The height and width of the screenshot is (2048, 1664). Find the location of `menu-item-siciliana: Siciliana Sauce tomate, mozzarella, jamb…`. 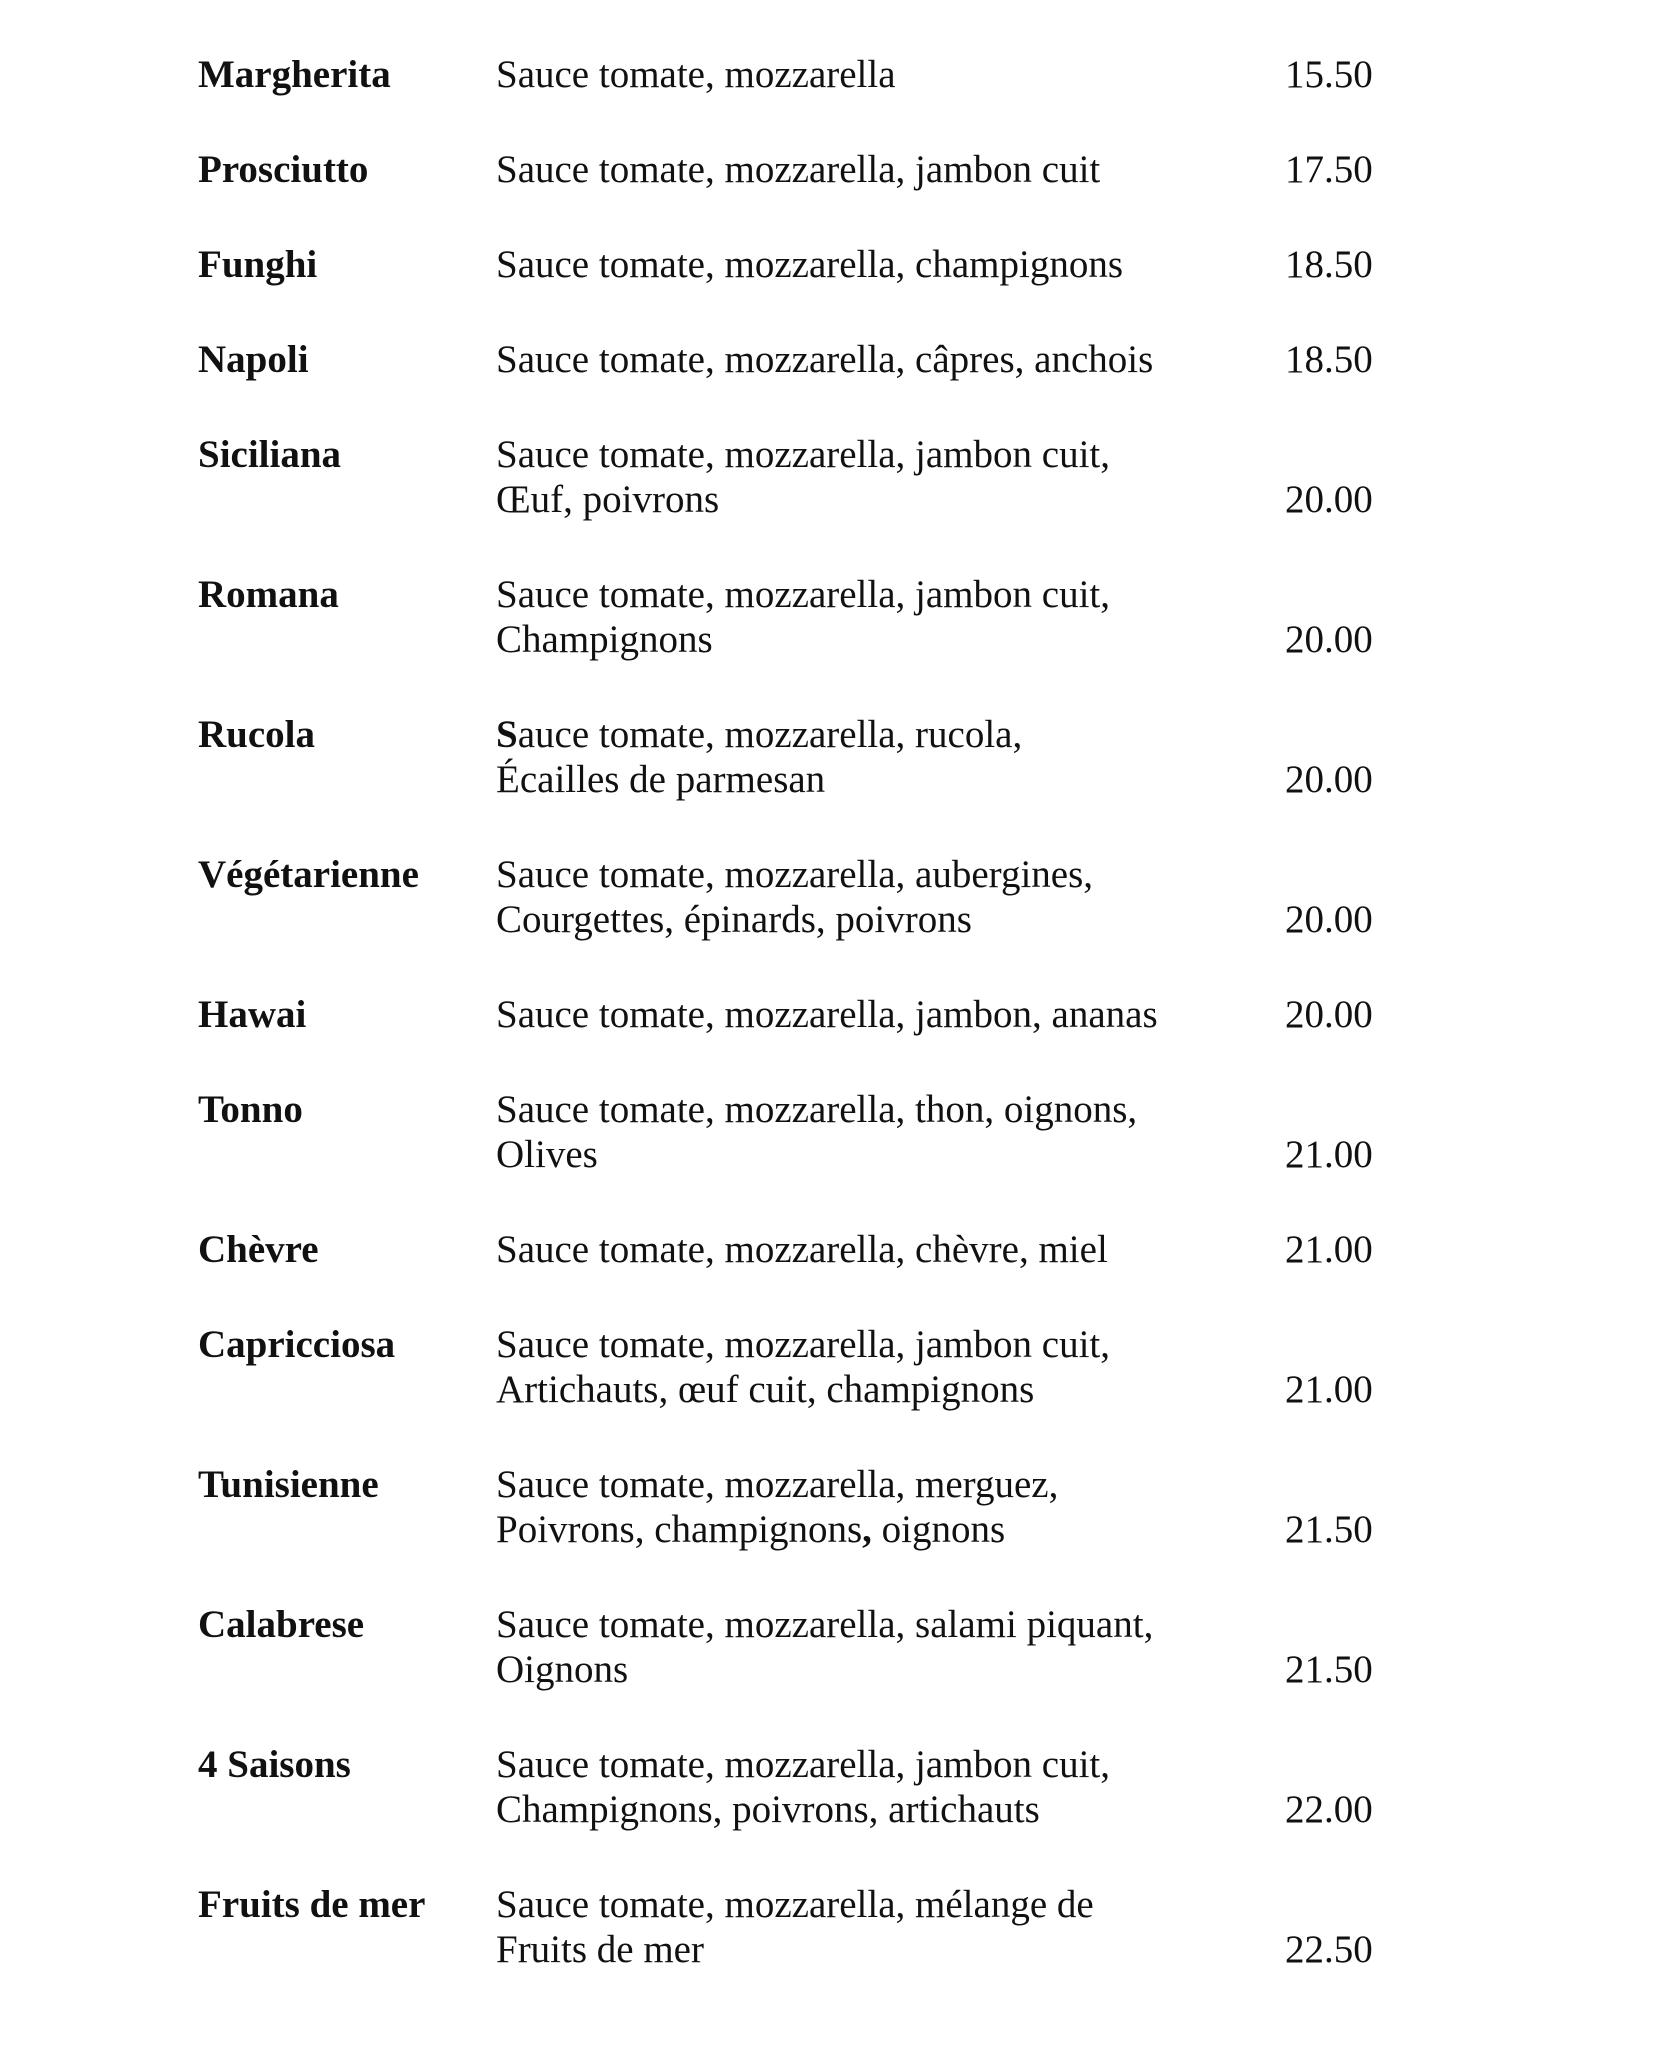

menu-item-siciliana: Siciliana Sauce tomate, mozzarella, jamb… is located at coordinates (790, 477).